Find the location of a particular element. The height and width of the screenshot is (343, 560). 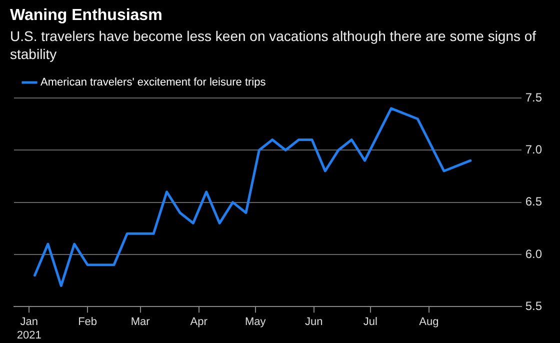

chart-title: Waning Enthusiasm is located at coordinates (87, 15).